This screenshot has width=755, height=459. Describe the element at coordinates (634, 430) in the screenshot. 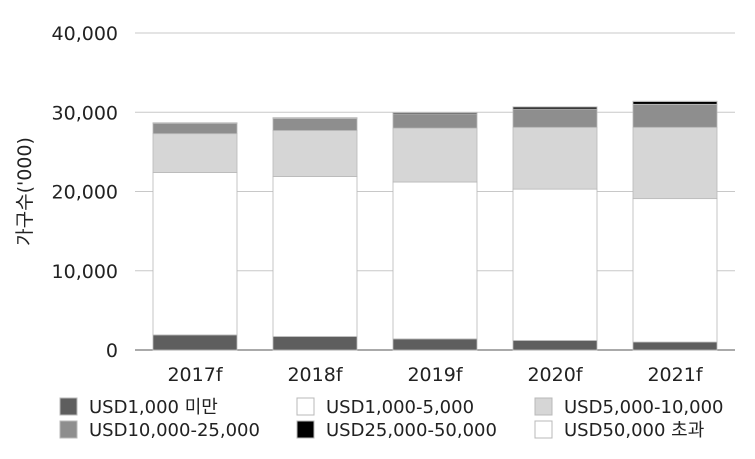

I see `legend-label: USD50,000 초과` at that location.